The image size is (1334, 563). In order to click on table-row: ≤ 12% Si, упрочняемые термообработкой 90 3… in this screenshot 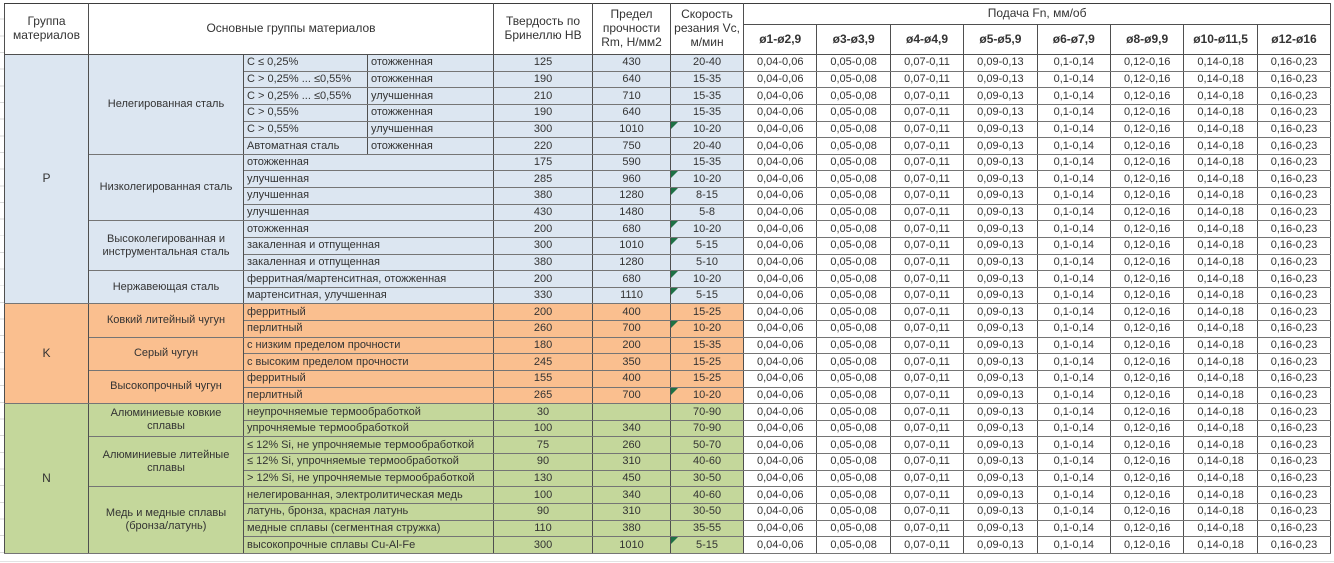, I will do `click(668, 462)`.